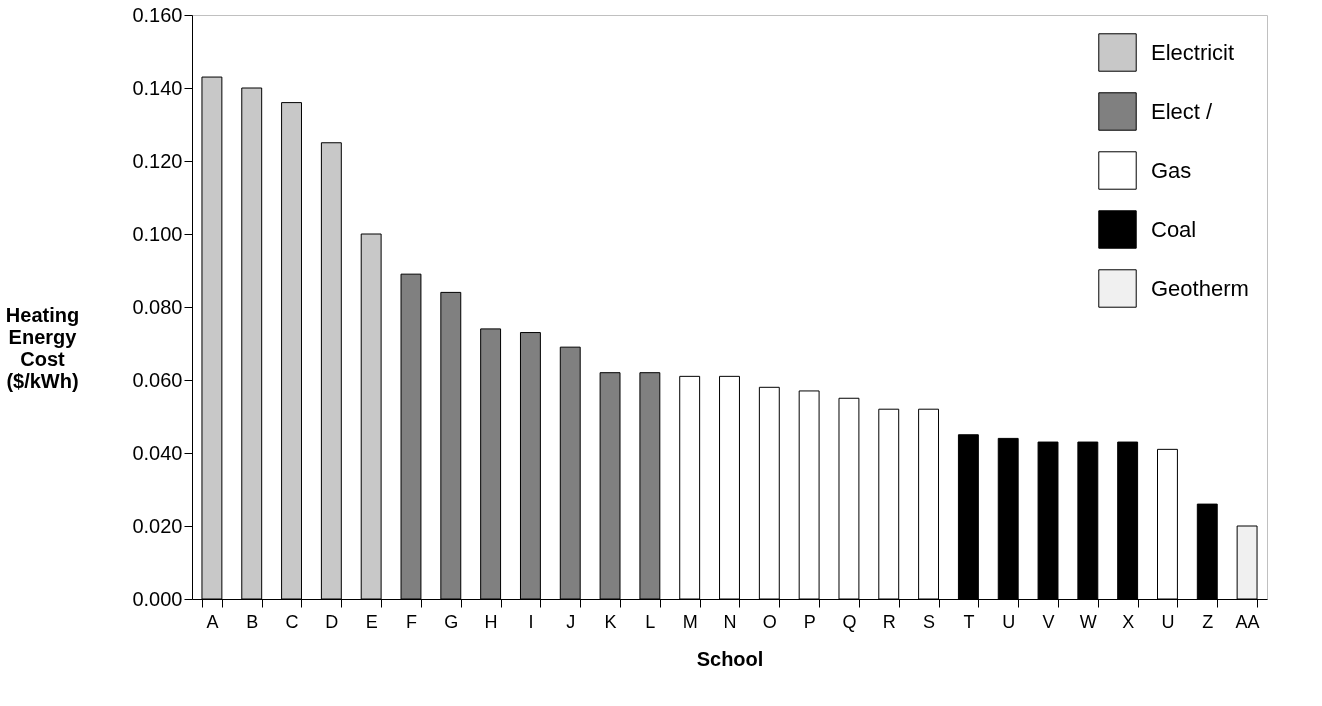  What do you see at coordinates (371, 621) in the screenshot?
I see `x-tick-label: E` at bounding box center [371, 621].